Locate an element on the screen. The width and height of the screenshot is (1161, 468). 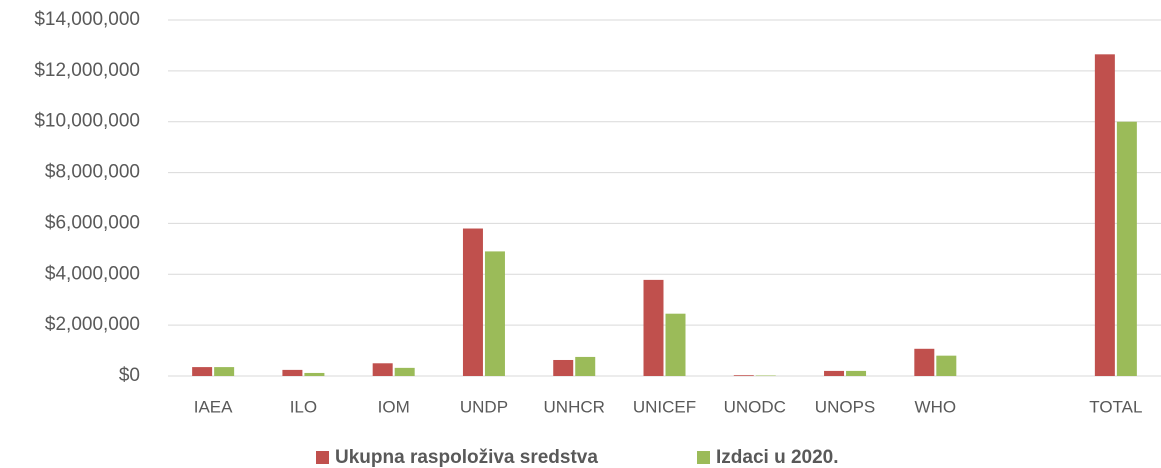
x-tick-label: UNOPS is located at coordinates (845, 406).